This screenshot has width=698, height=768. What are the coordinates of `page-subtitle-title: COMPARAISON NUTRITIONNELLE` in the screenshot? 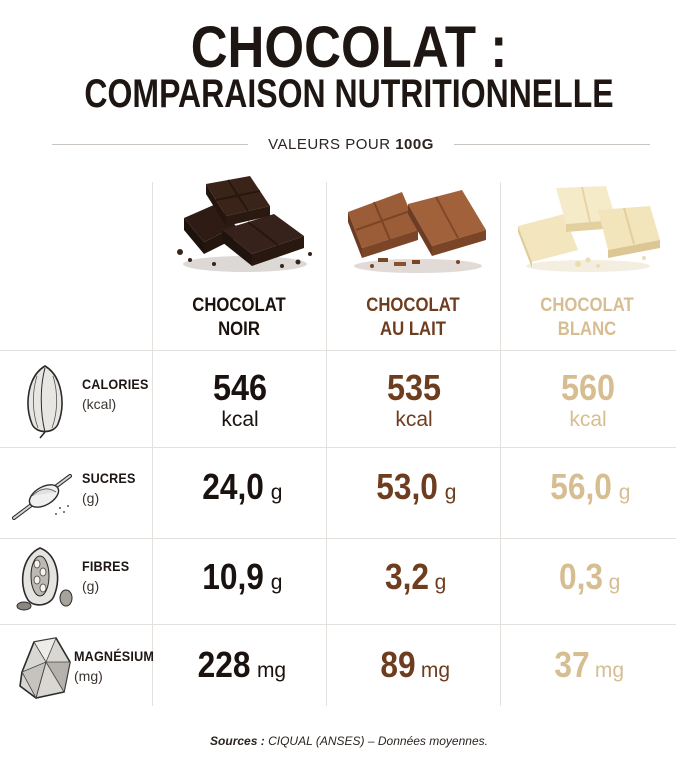 It's located at (349, 94).